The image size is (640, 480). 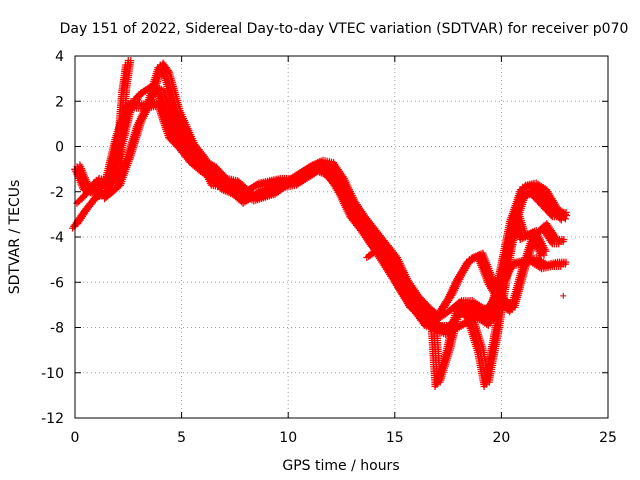 What do you see at coordinates (52, 374) in the screenshot?
I see `y-tick-label: -10` at bounding box center [52, 374].